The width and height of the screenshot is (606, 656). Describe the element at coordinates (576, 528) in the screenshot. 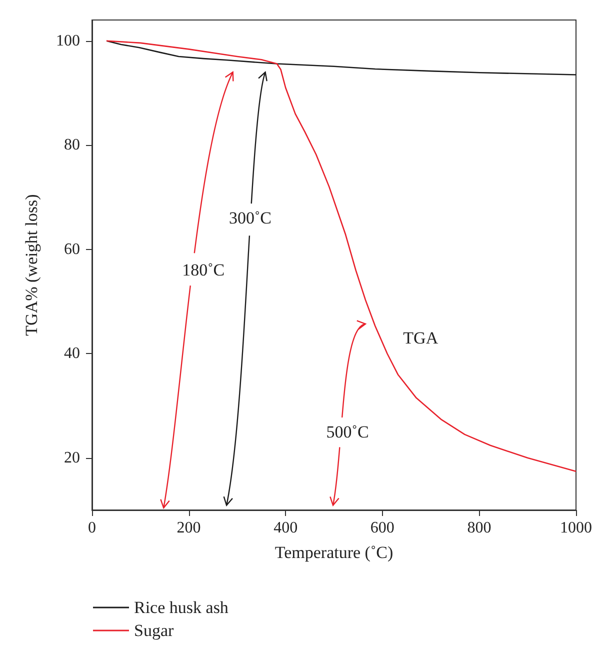

I see `x-tick-label: 1000` at that location.